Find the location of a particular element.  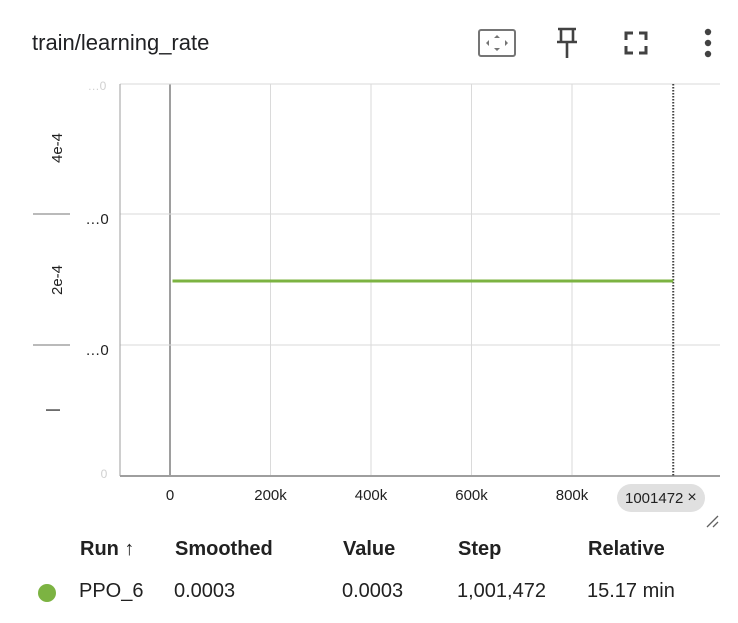

y-tick-label-clipped: 0 is located at coordinates (104, 474).